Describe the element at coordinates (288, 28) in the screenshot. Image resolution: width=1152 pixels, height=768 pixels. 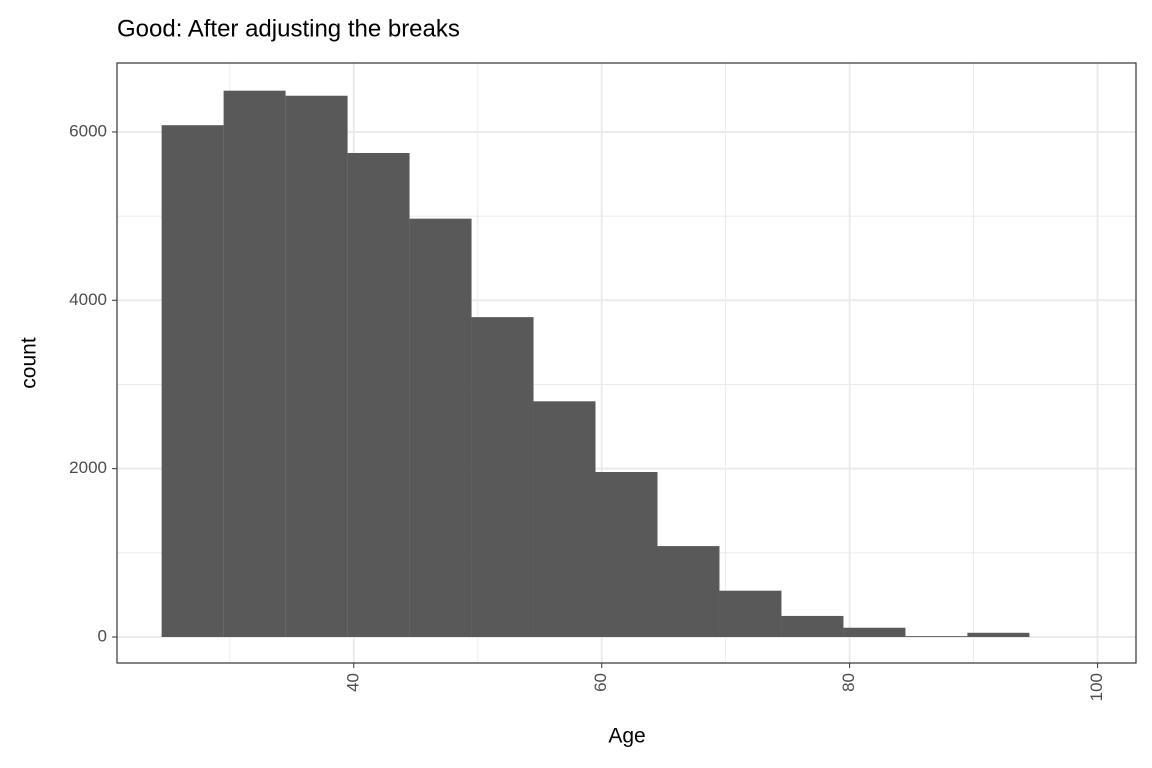
I see `chart-title: Good: After adjusting the breaks` at that location.